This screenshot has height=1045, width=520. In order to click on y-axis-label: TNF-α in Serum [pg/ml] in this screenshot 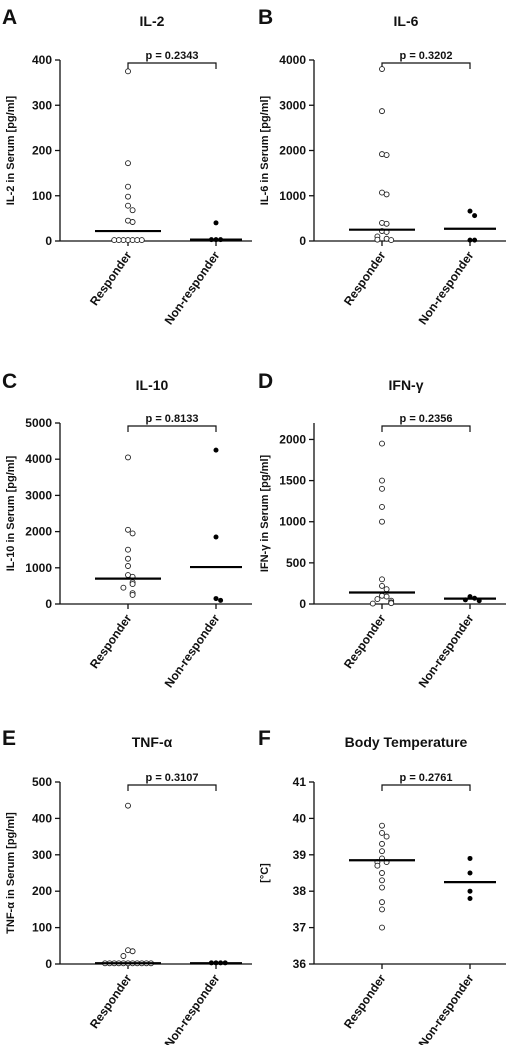, I will do `click(11, 873)`.